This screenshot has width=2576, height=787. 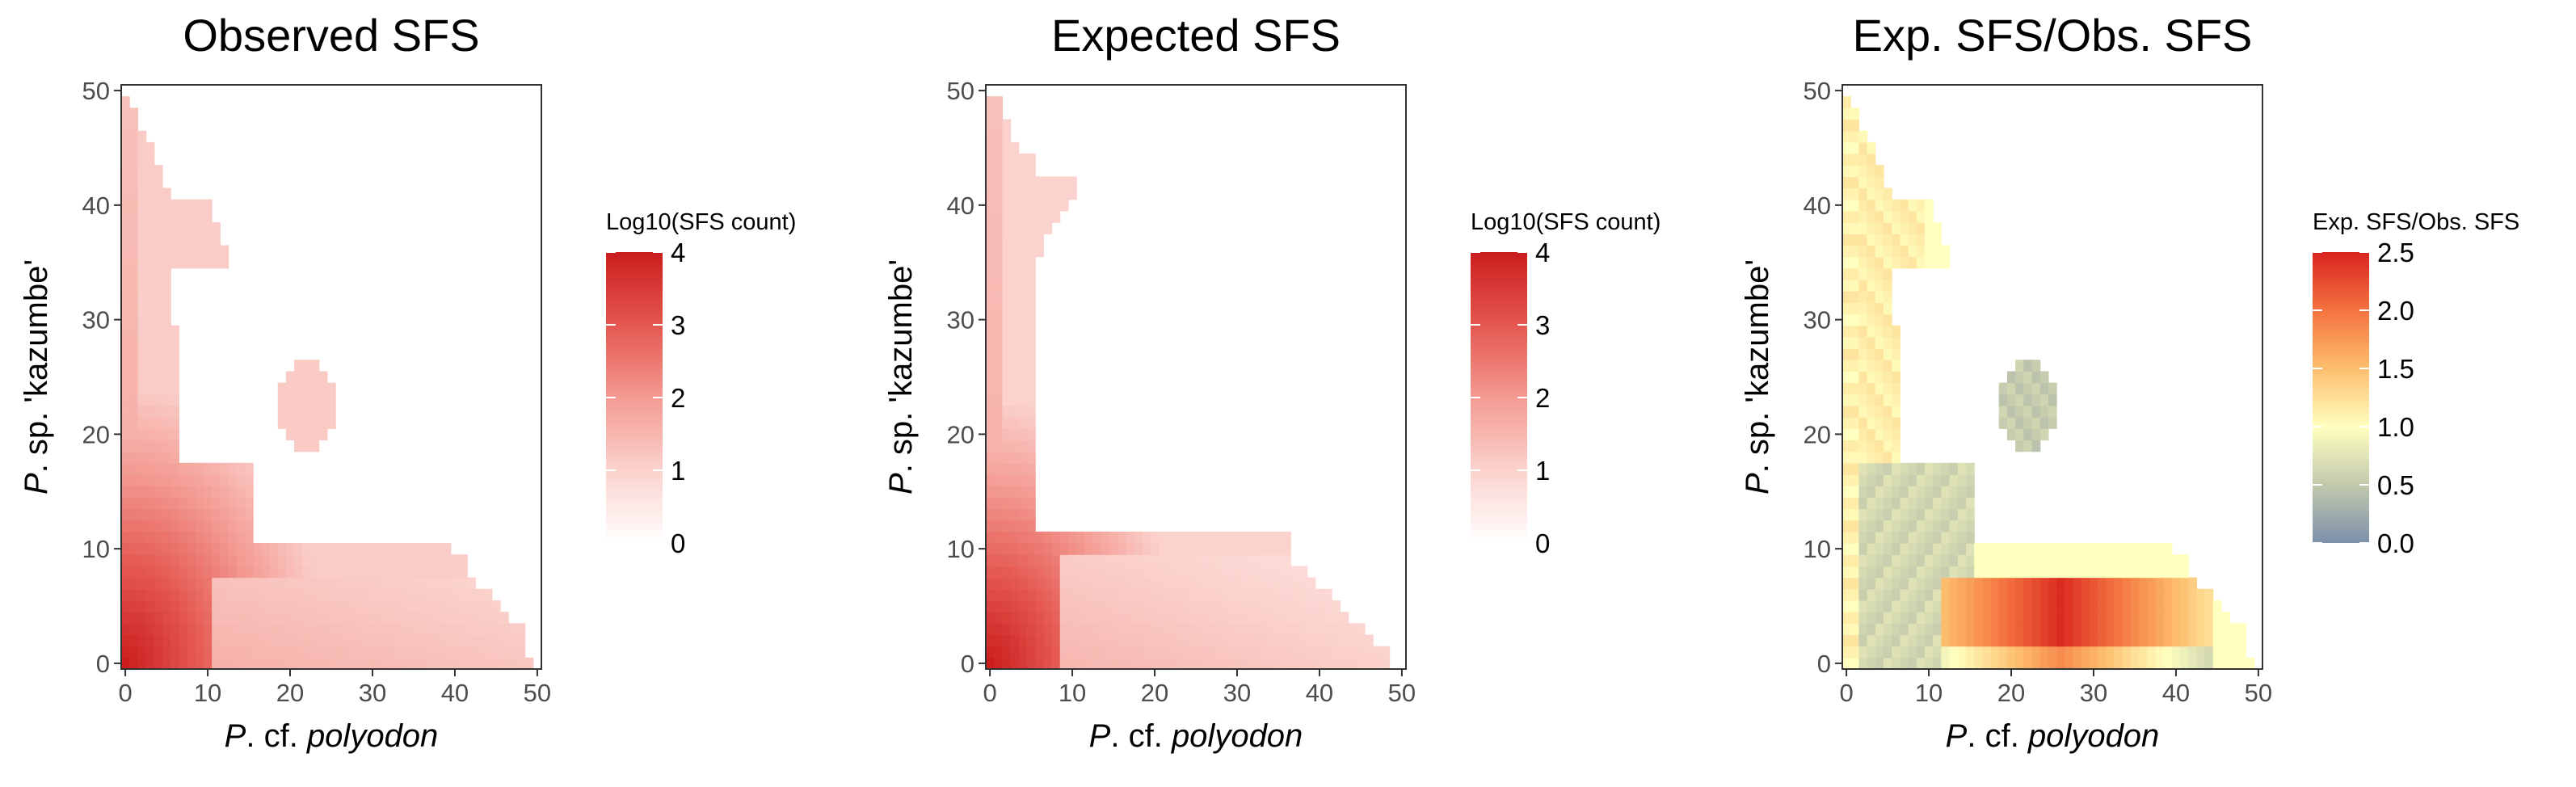 What do you see at coordinates (2395, 427) in the screenshot?
I see `legend-tick-label: 1.0` at bounding box center [2395, 427].